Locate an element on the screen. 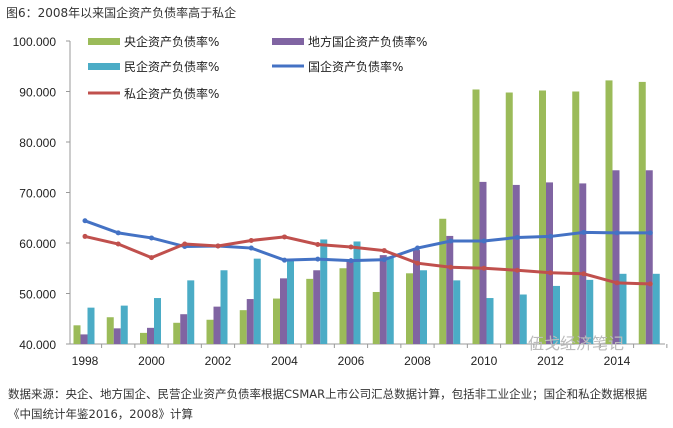  x-tick-label: 2004 is located at coordinates (284, 361).